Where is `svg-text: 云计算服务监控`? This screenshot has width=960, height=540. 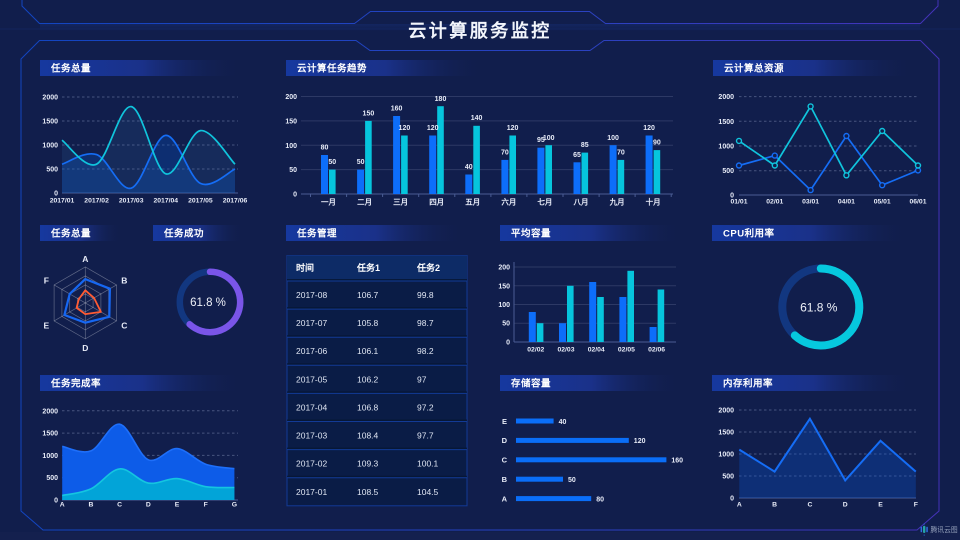
svg-text: 云计算服务监控 is located at coordinates (480, 30).